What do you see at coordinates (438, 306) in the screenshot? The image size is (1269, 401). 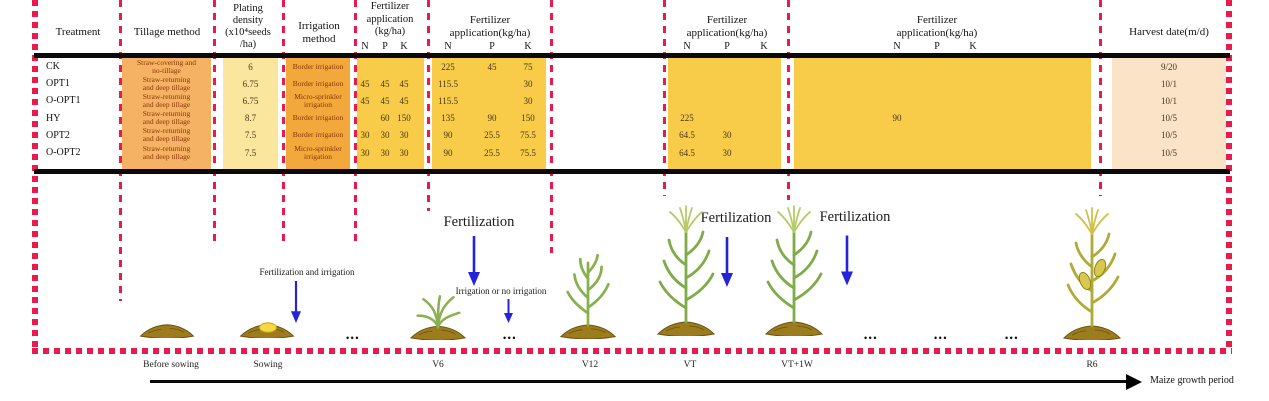 I see `maize-seedling-v6-icon` at bounding box center [438, 306].